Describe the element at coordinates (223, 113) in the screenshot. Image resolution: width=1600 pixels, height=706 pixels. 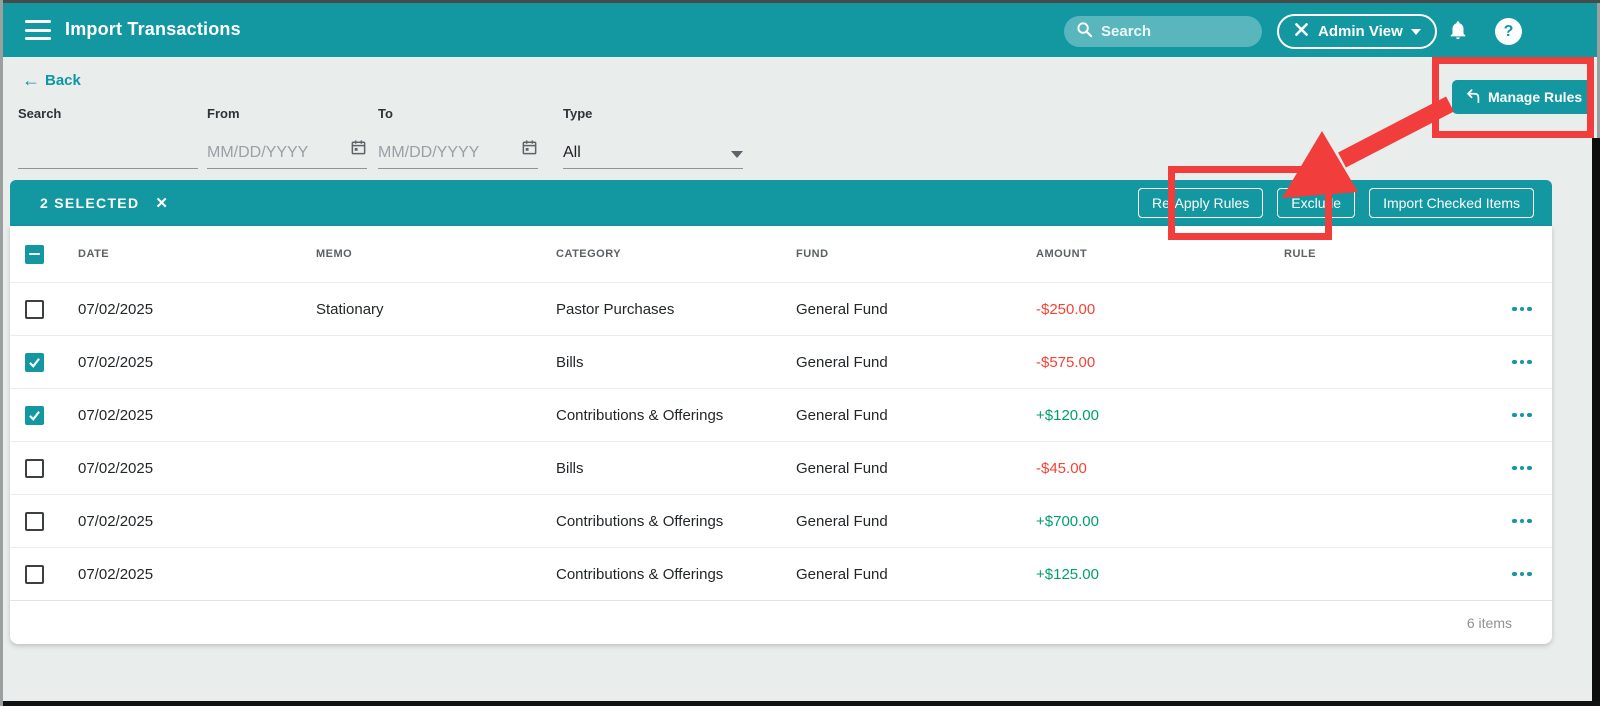
I see `filter-from-label: From` at that location.